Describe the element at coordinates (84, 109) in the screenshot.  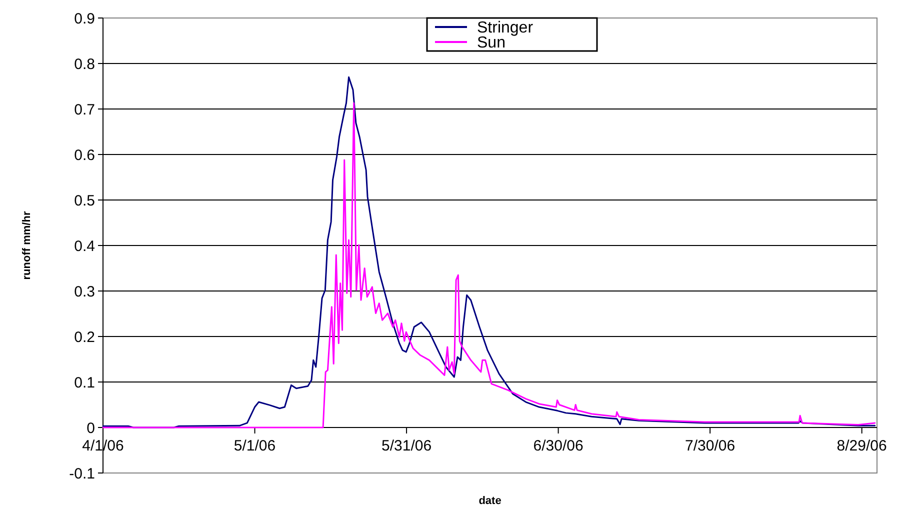
I see `y-tick-label: 0.7` at that location.